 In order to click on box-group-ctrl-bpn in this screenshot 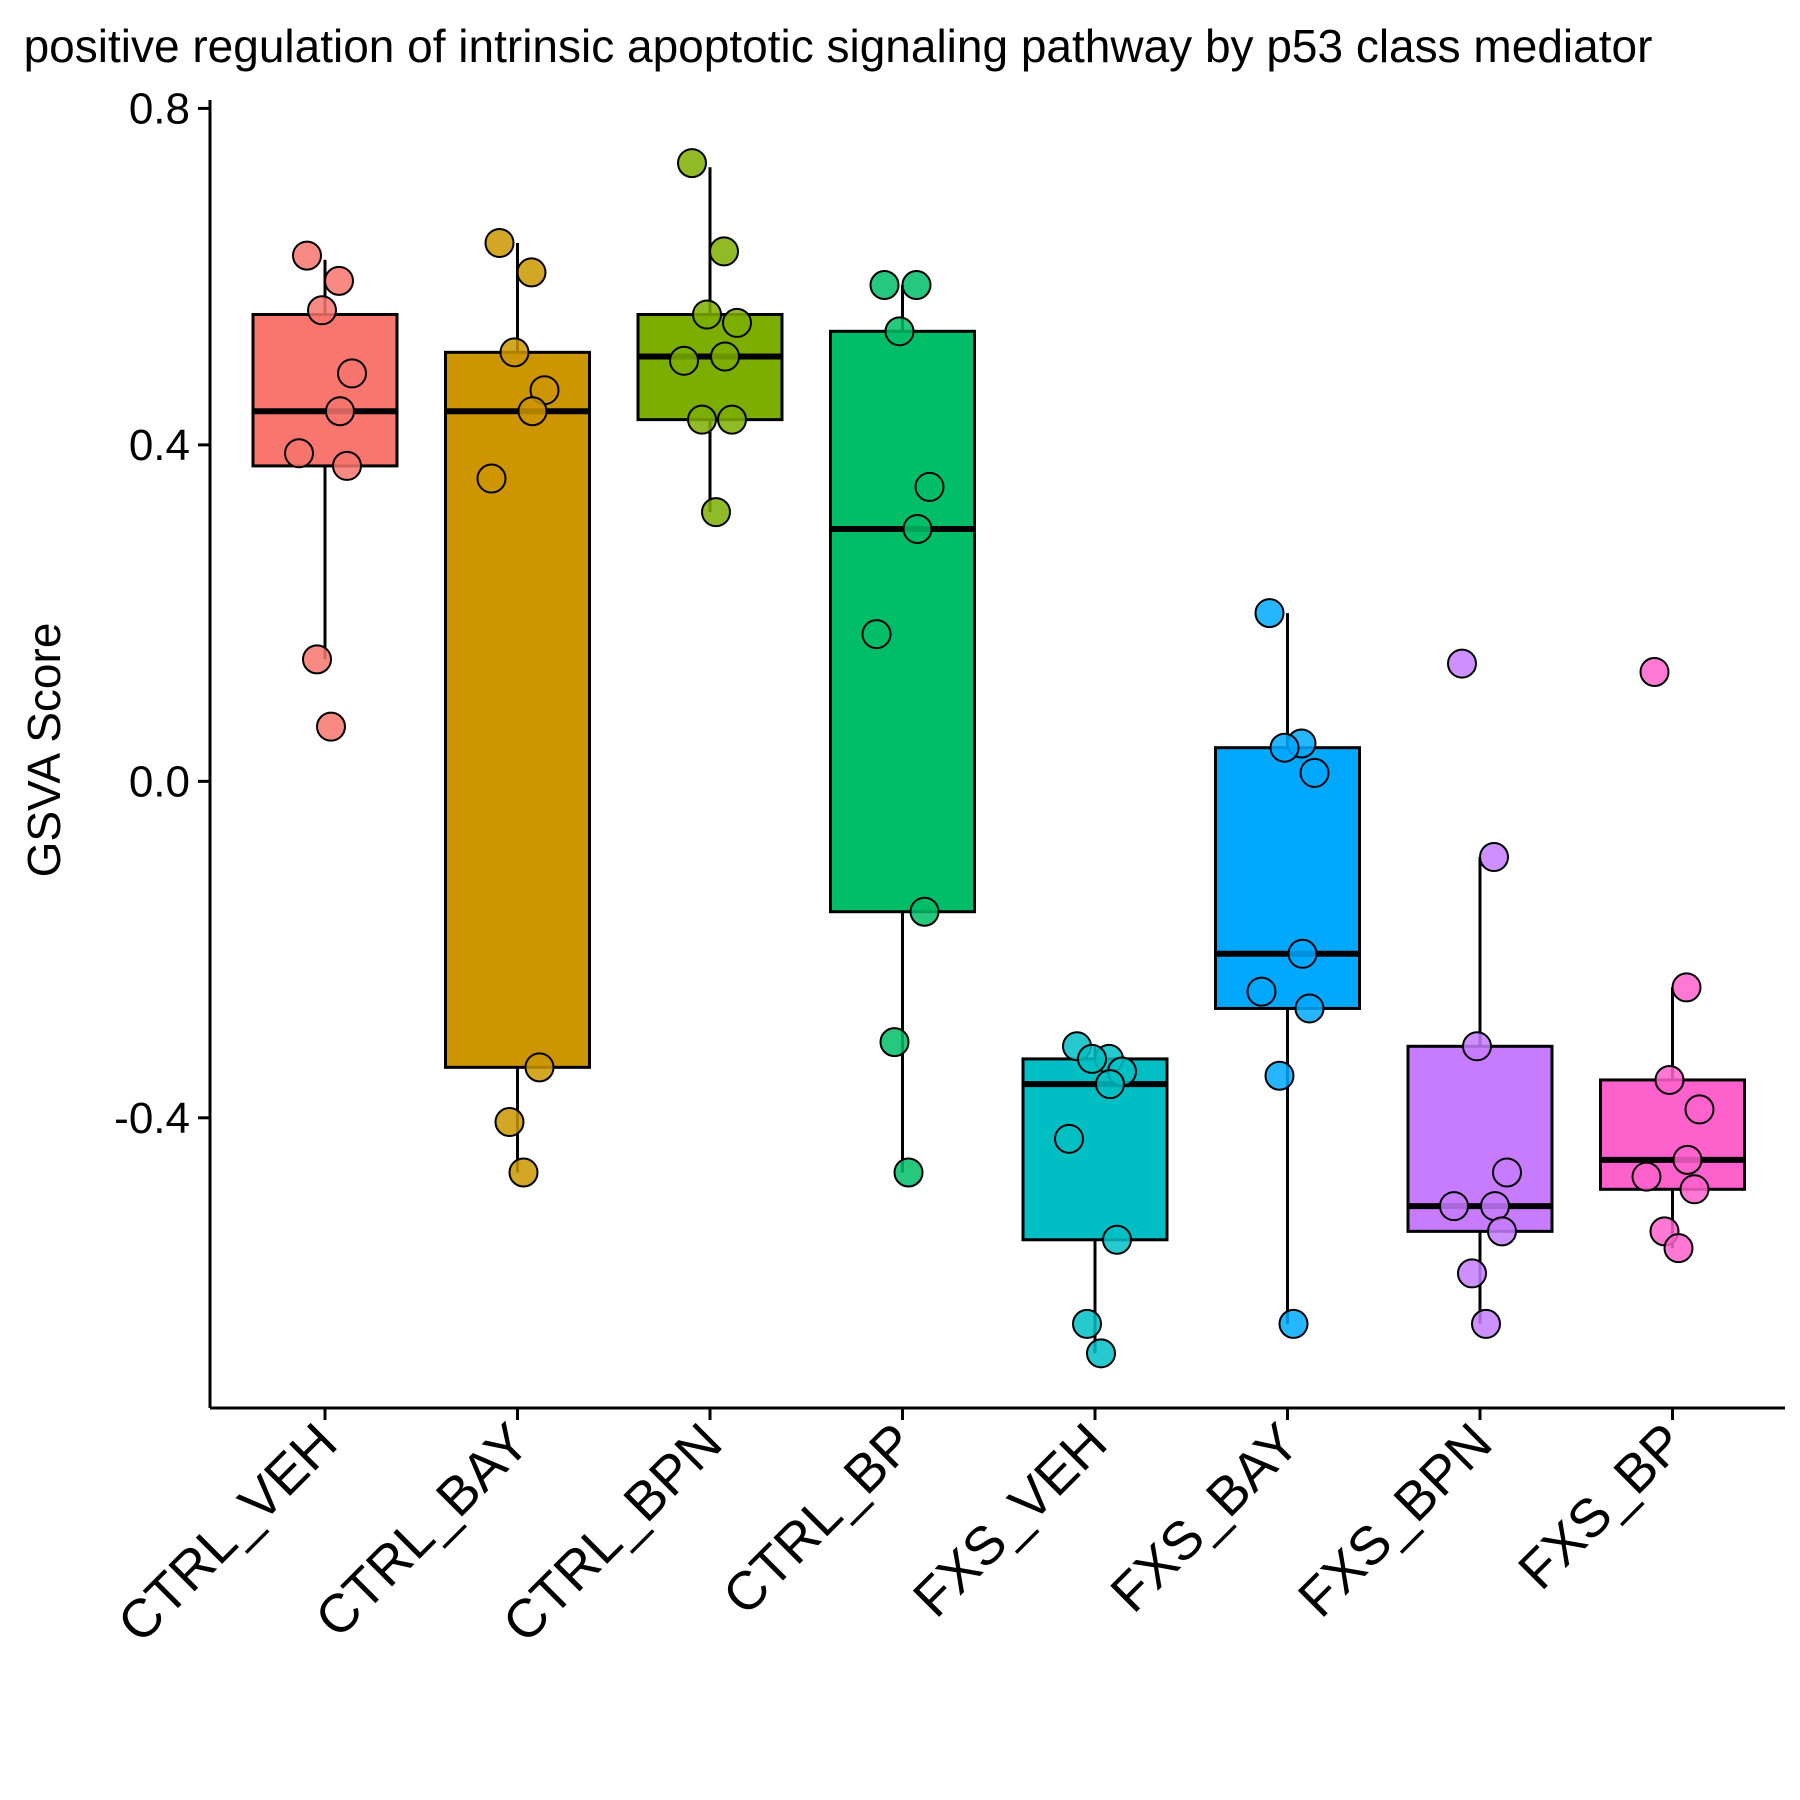, I will do `click(710, 338)`.